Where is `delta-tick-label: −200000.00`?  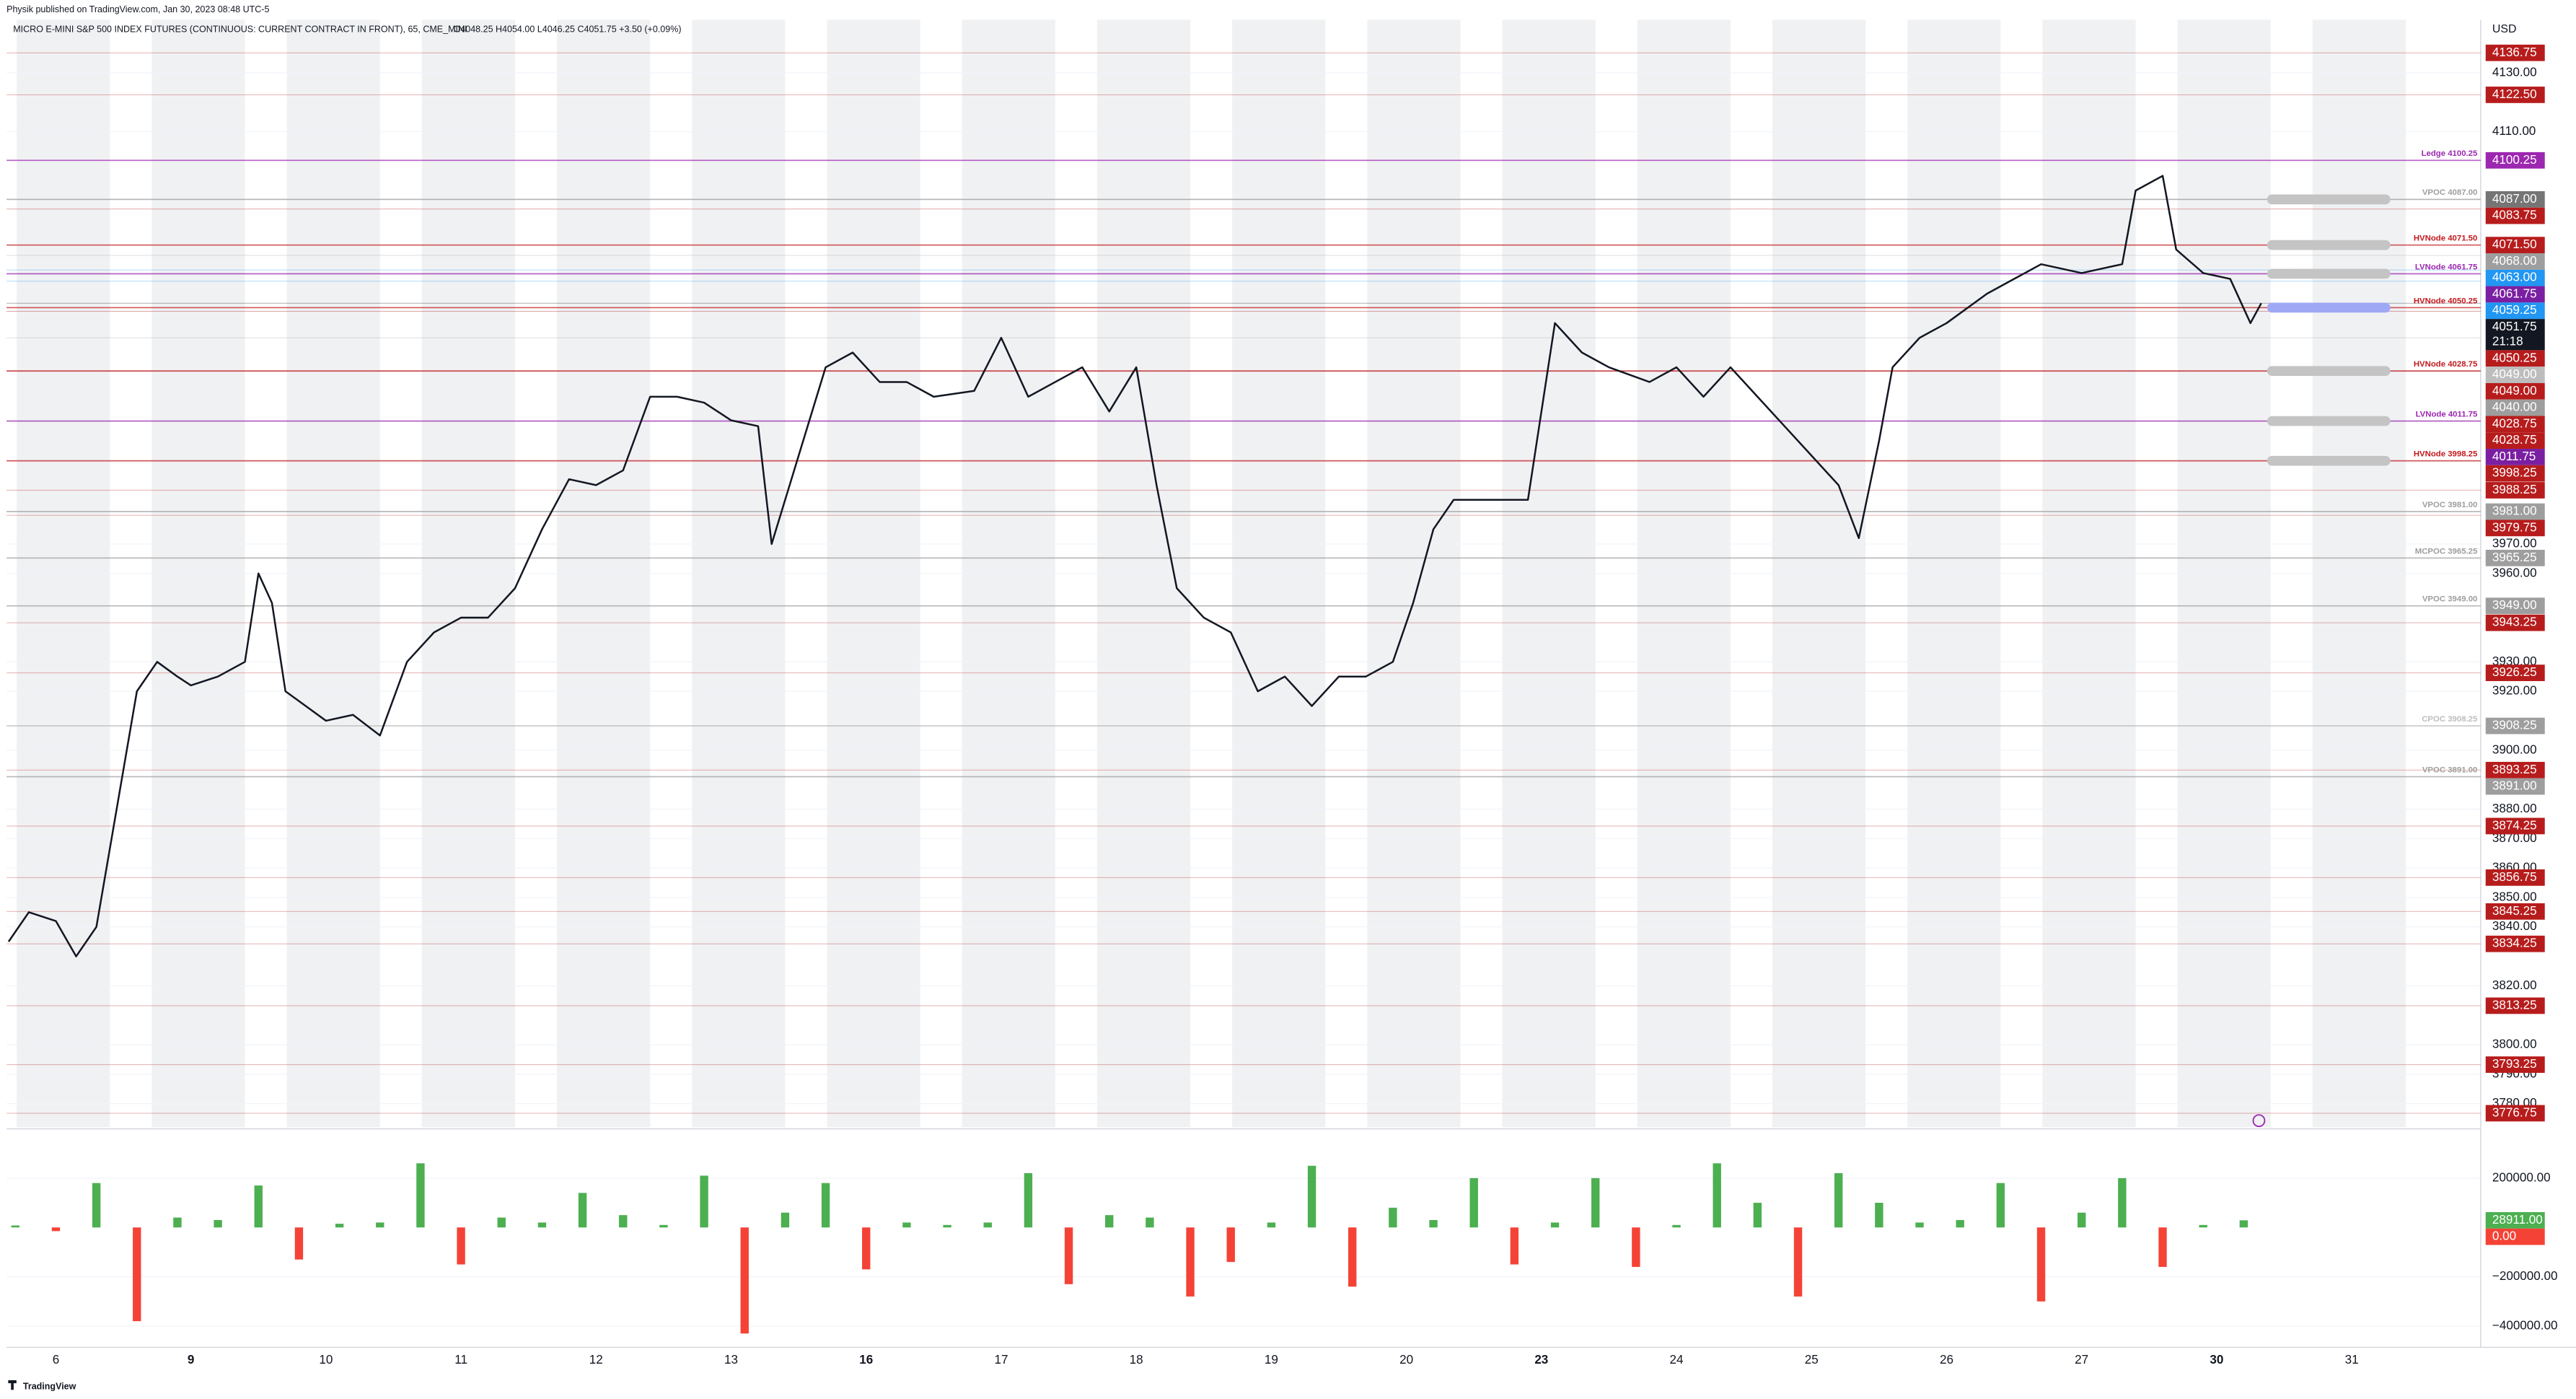 delta-tick-label: −200000.00 is located at coordinates (2525, 1276).